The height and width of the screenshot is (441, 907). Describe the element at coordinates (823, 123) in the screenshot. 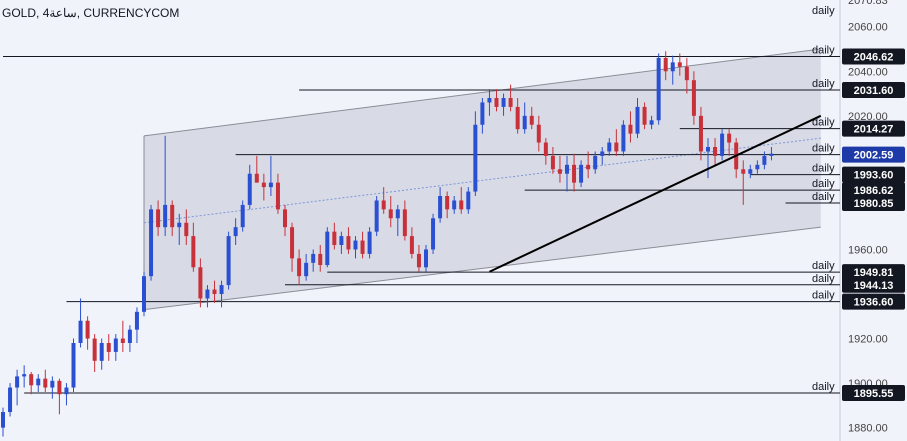

I see `level-tag-2: daily` at that location.